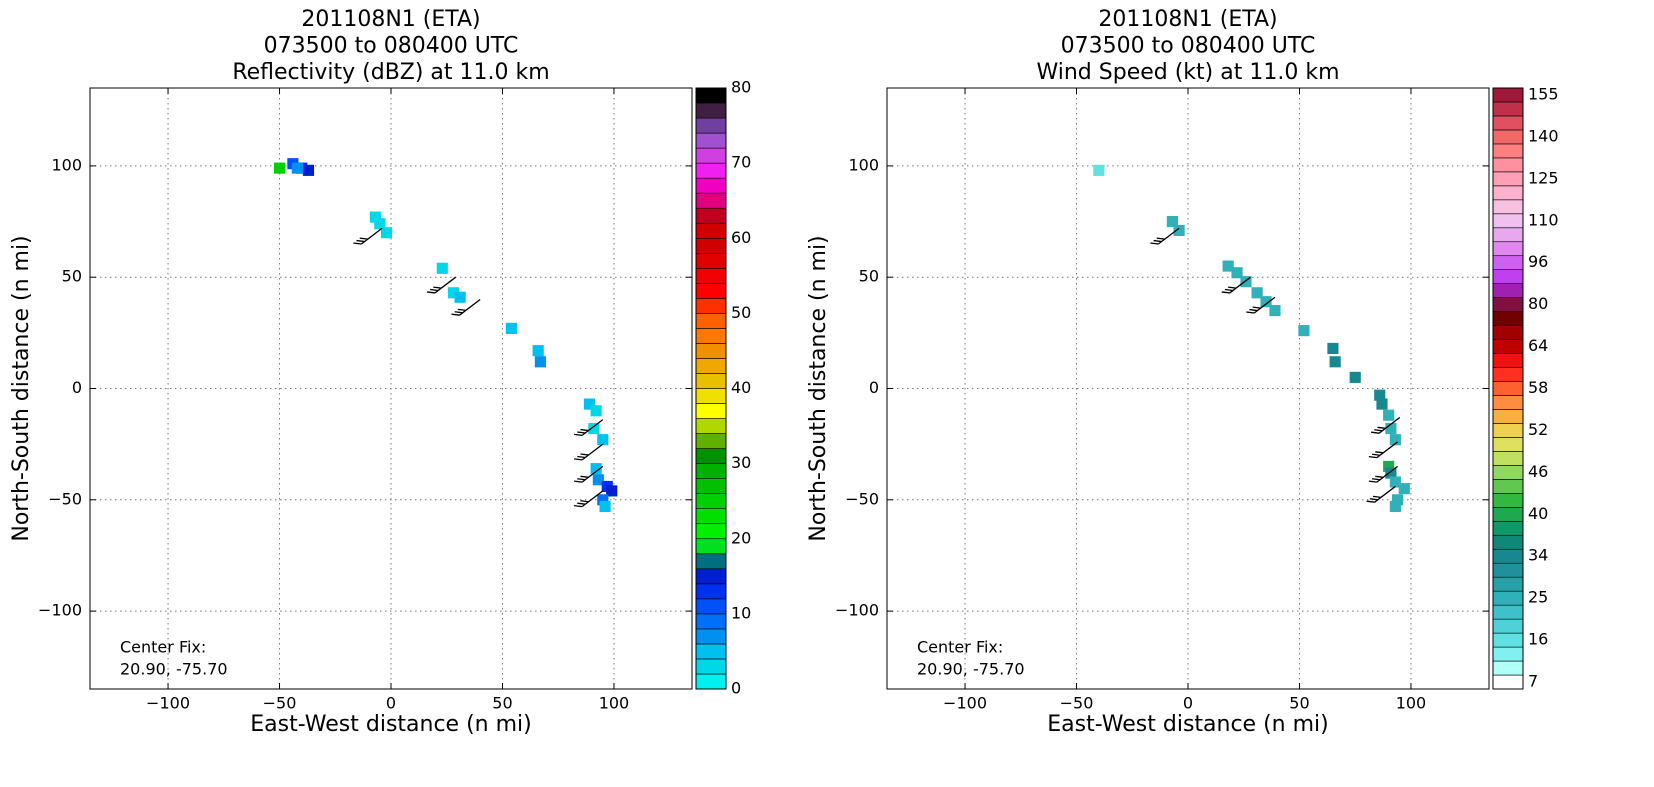 Image resolution: width=1654 pixels, height=787 pixels. What do you see at coordinates (72, 276) in the screenshot?
I see `y-tick-label: 50` at bounding box center [72, 276].